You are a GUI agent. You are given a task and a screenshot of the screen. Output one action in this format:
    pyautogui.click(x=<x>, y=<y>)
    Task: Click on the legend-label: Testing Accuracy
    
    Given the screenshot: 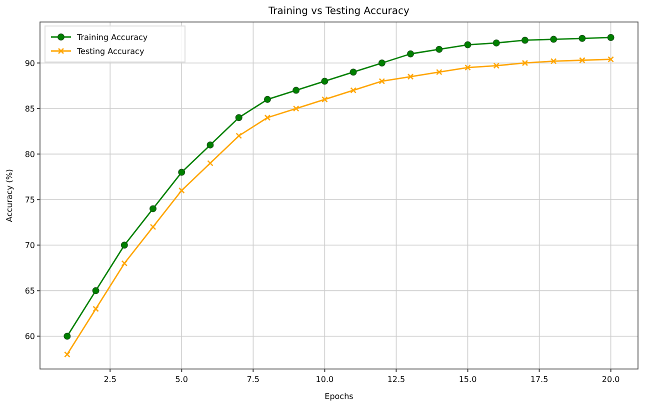 What is the action you would take?
    pyautogui.click(x=110, y=51)
    